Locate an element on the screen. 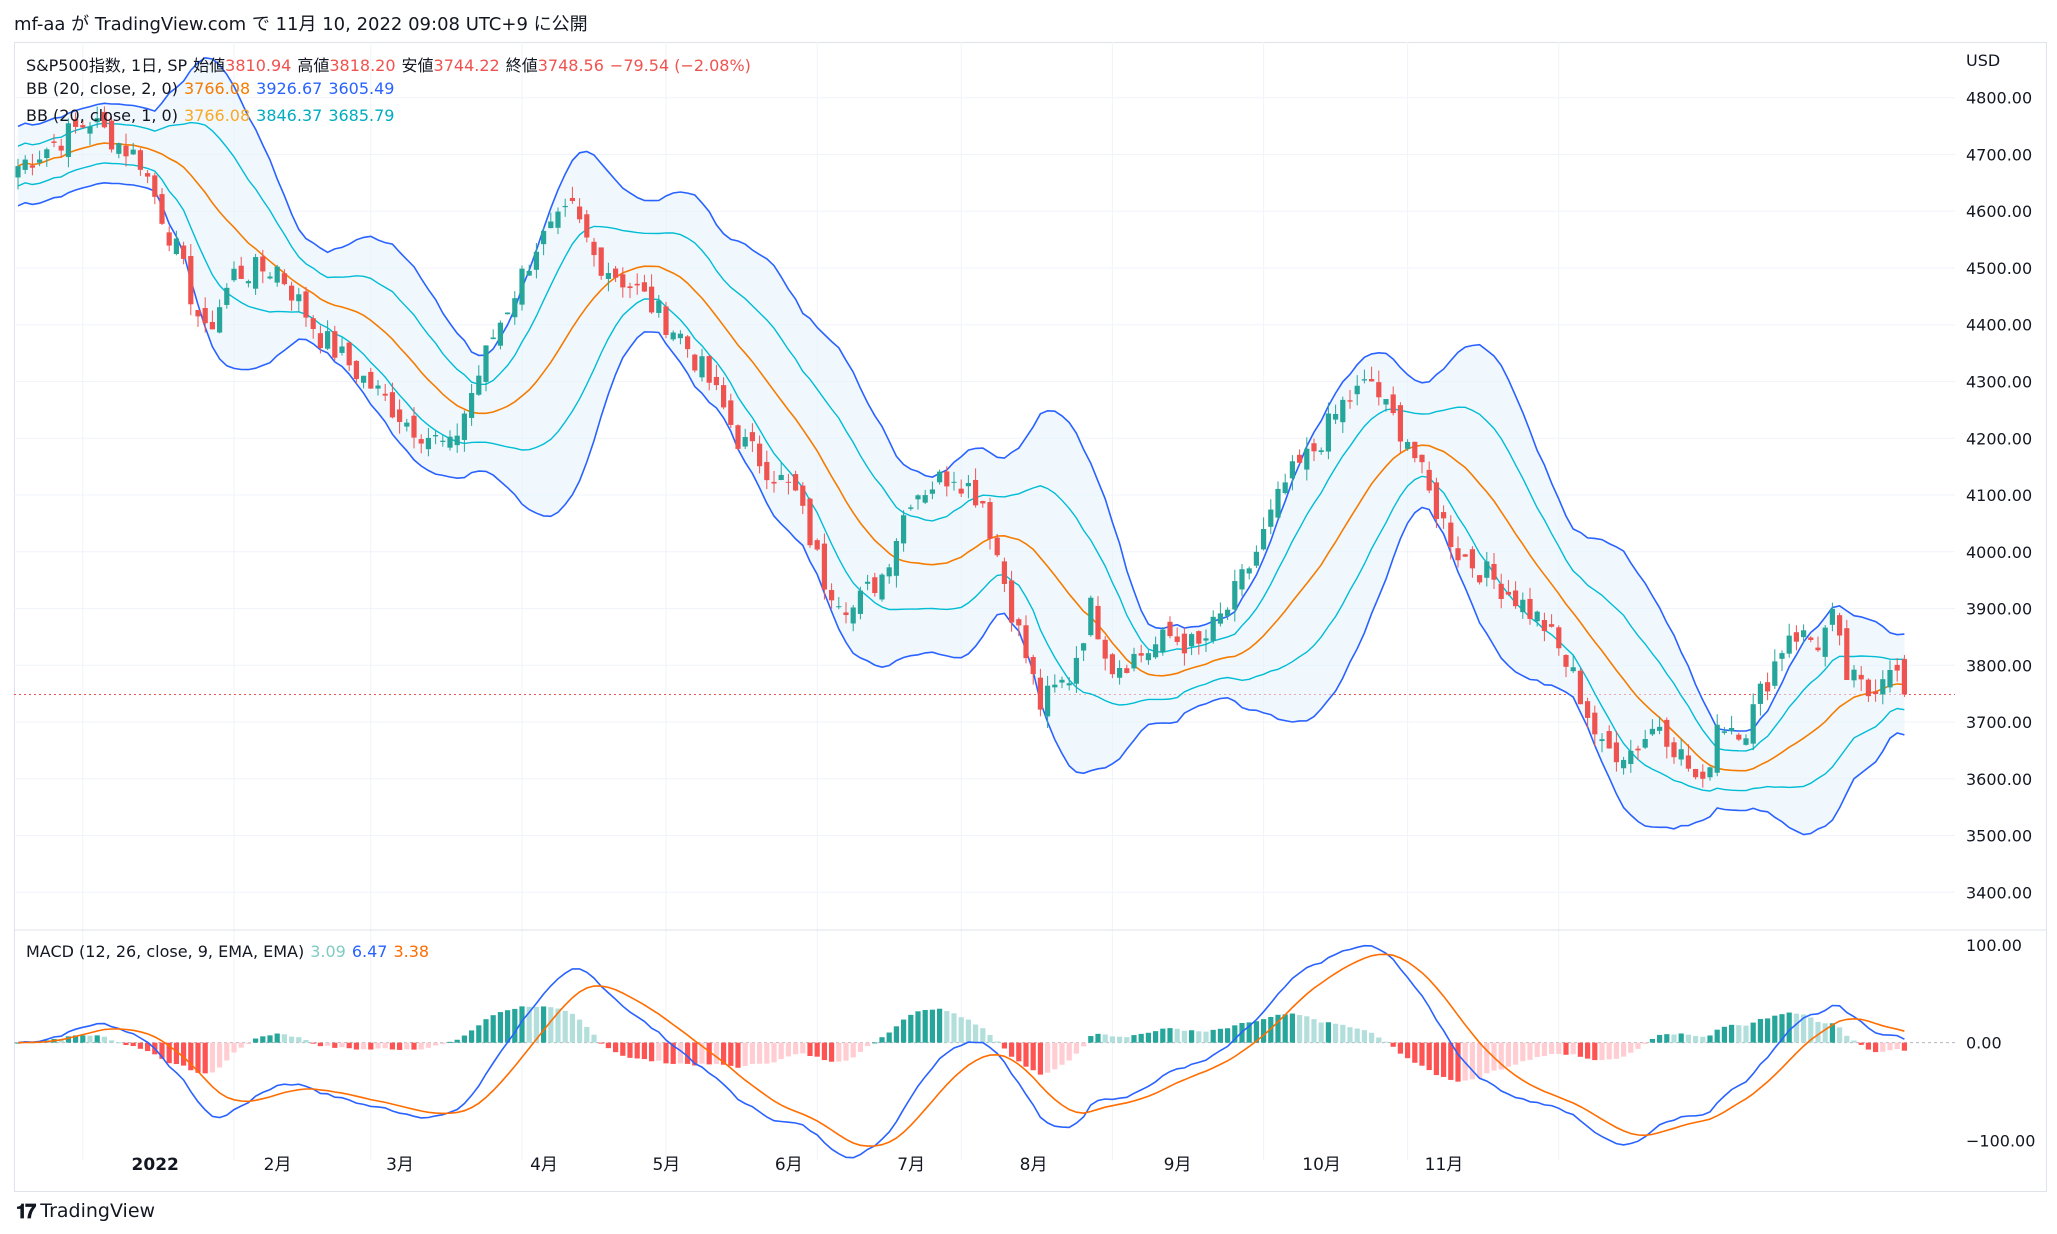 The image size is (2057, 1234). bb2-low: 3685.79 is located at coordinates (361, 115).